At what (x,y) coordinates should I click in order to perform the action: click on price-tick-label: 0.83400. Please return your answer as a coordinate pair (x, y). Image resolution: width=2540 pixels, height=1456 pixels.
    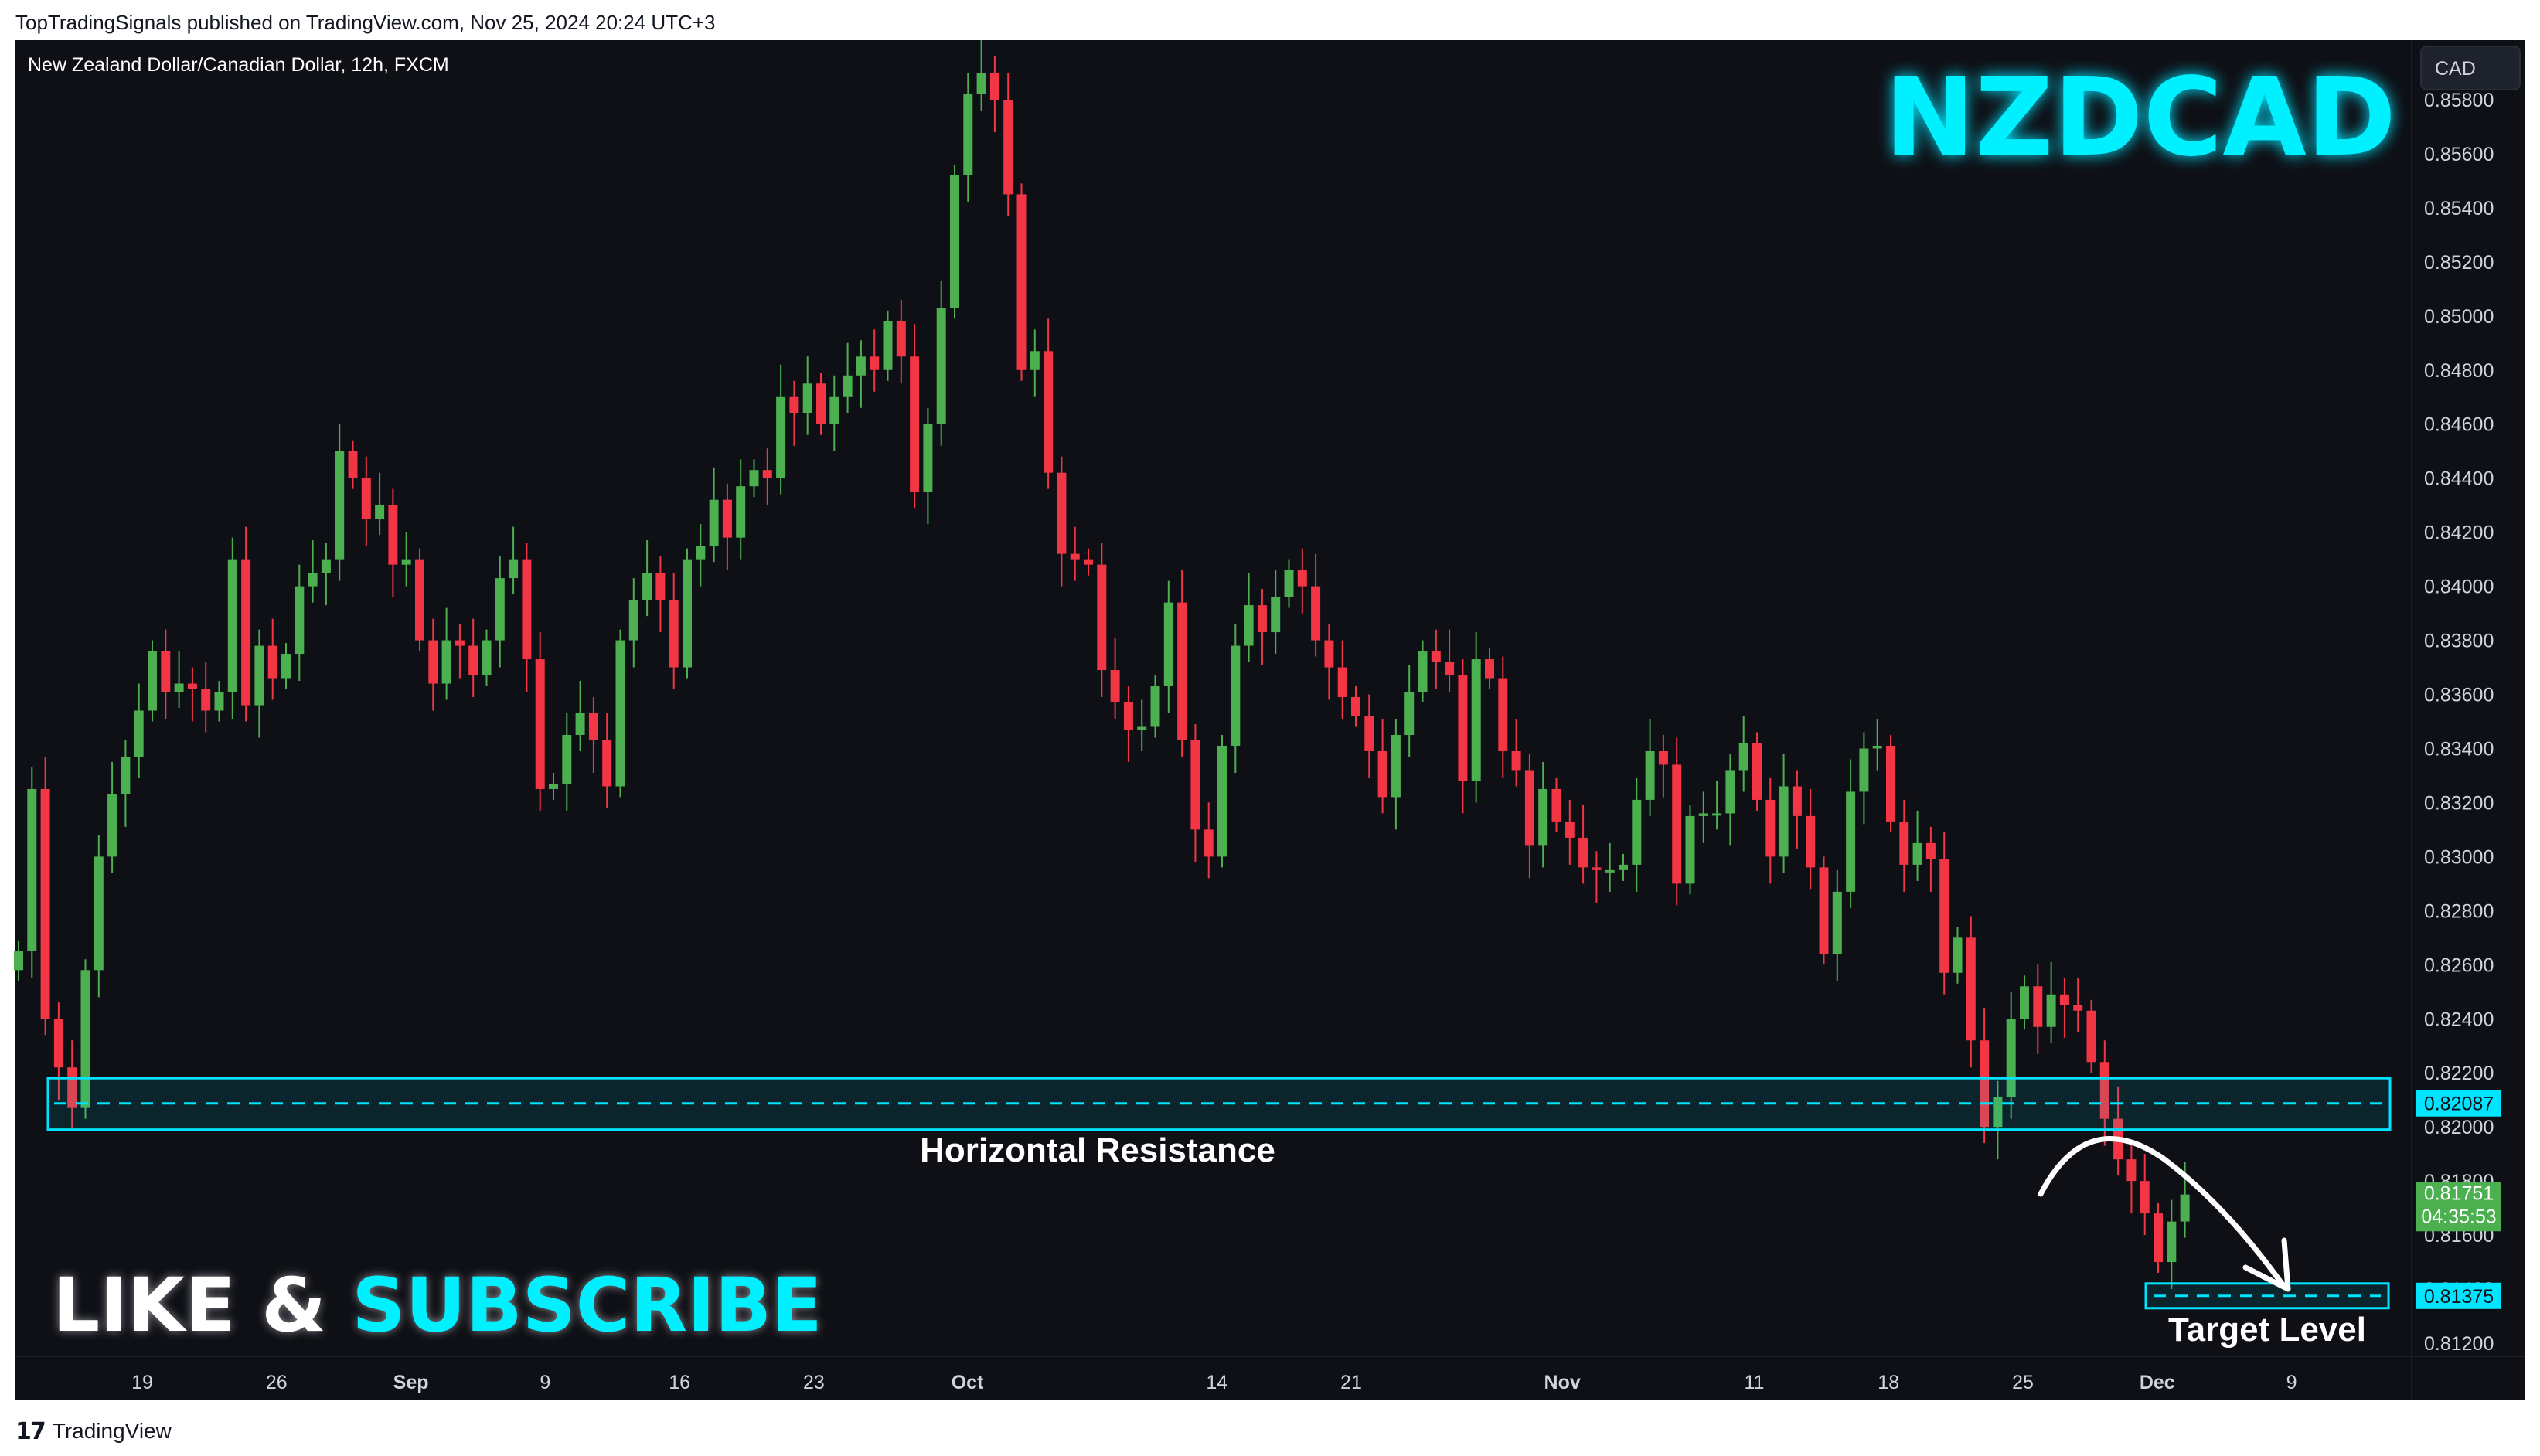
    Looking at the image, I should click on (2459, 749).